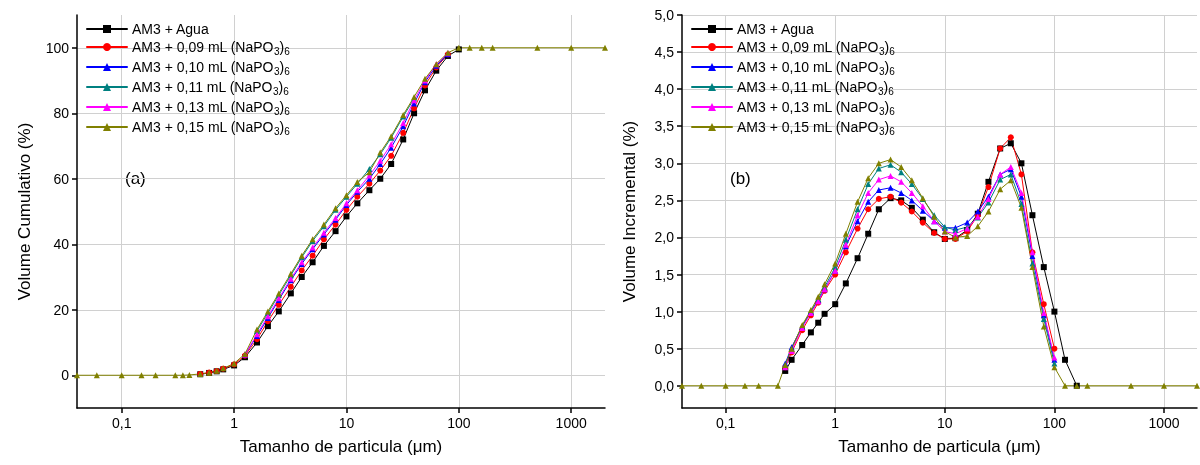 The image size is (1200, 465). I want to click on y-tick-label: 0,5, so click(664, 348).